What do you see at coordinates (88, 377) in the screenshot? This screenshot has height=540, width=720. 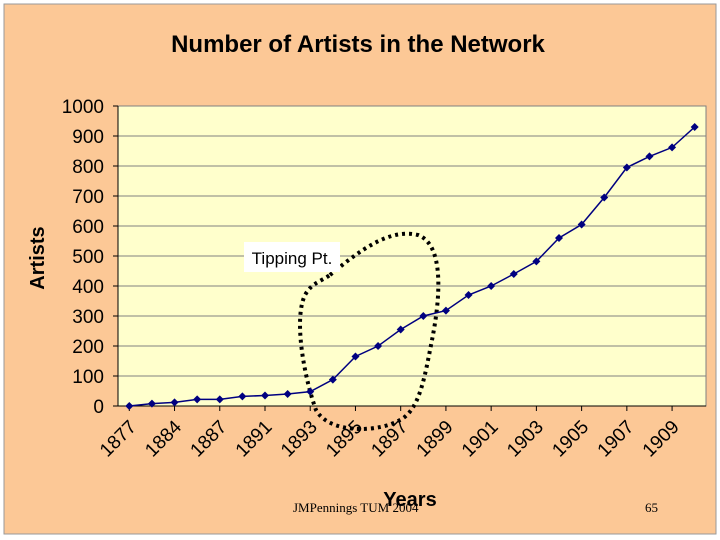 I see `y-tick-label: 100` at bounding box center [88, 377].